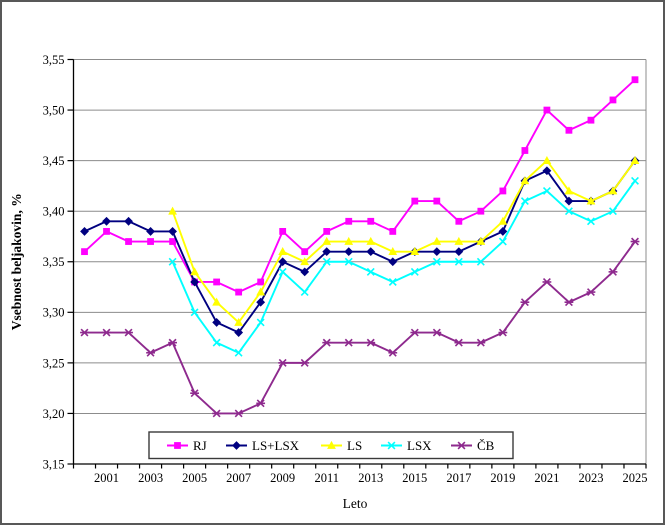  Describe the element at coordinates (16, 261) in the screenshot. I see `y-axis-title: Vsebnost beljakovin, %` at that location.